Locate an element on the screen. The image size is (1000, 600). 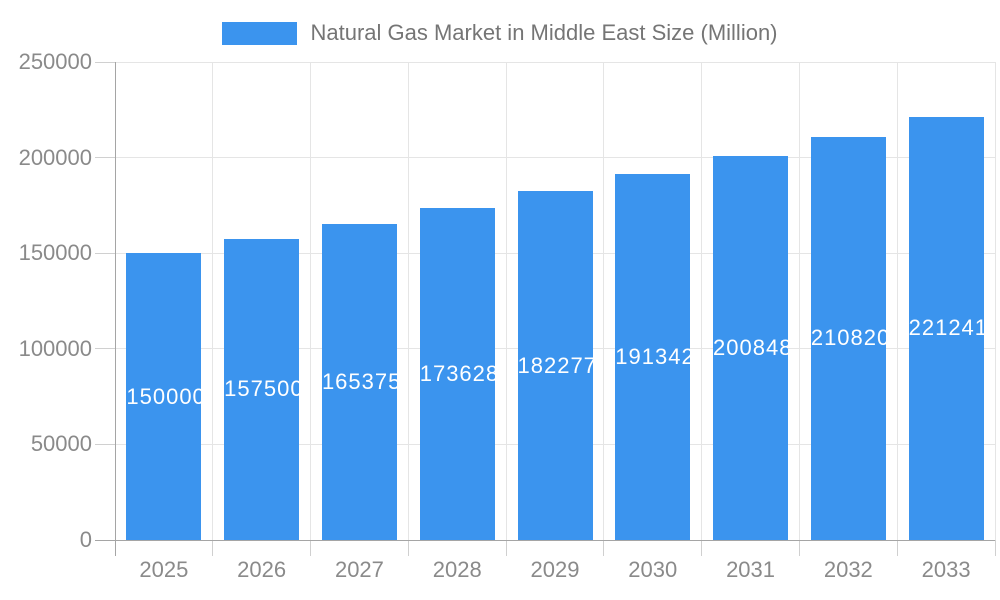
y-tick-label: 200000 is located at coordinates (55, 157).